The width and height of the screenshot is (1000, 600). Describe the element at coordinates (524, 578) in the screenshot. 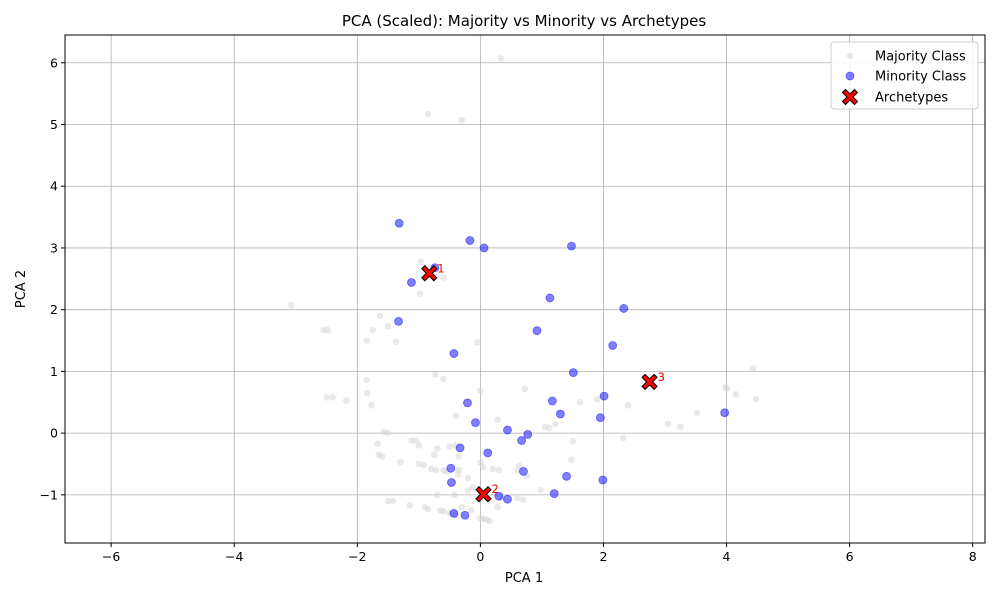

I see `x-axis-label: PCA 1` at that location.